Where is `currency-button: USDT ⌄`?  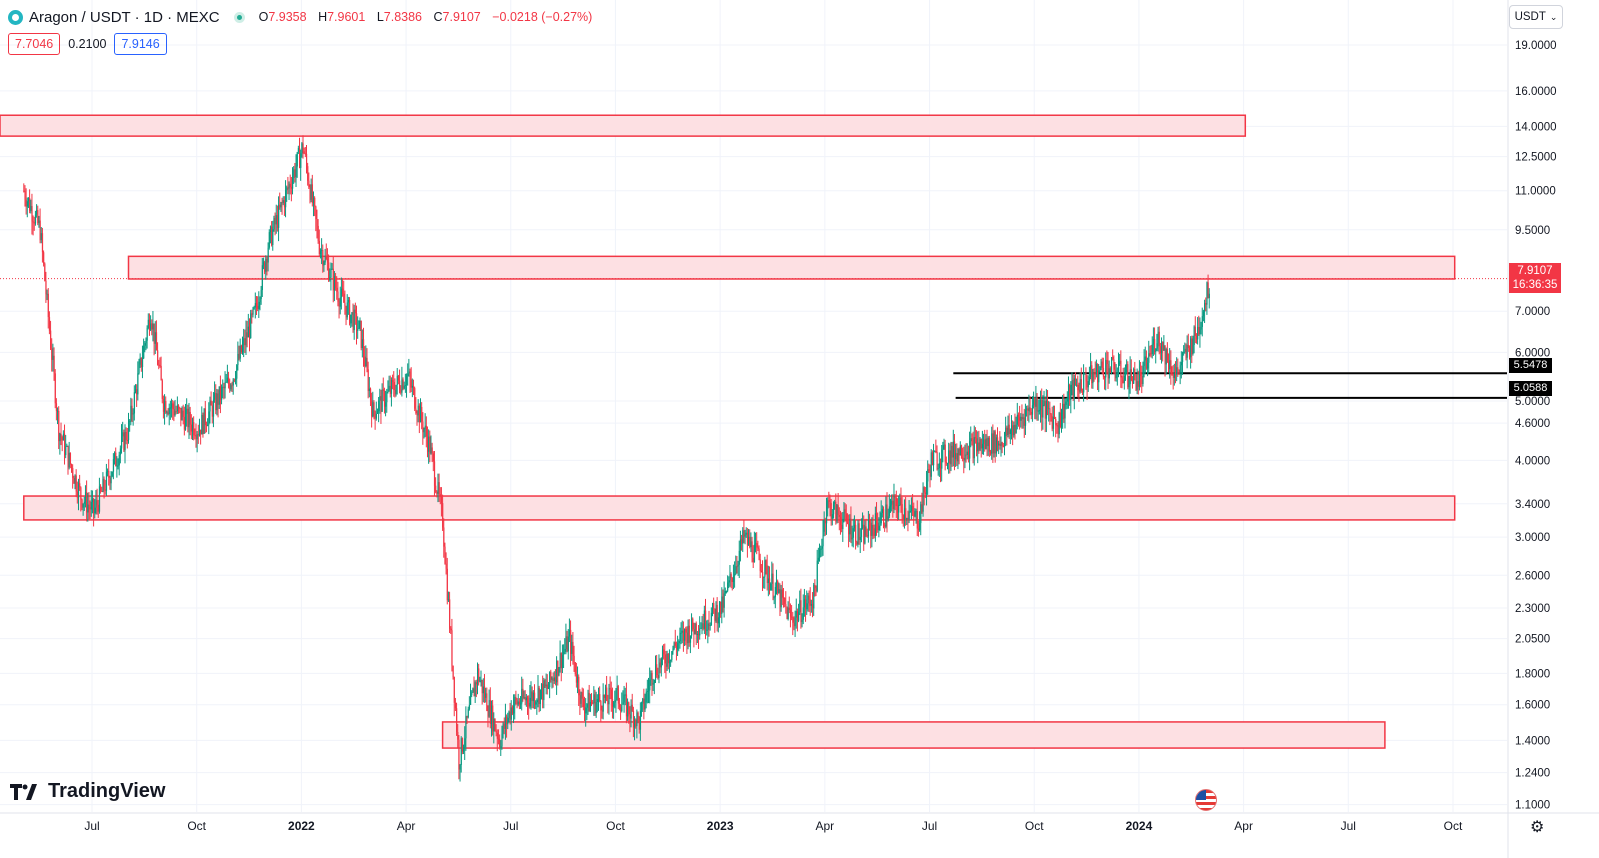 currency-button: USDT ⌄ is located at coordinates (1536, 17).